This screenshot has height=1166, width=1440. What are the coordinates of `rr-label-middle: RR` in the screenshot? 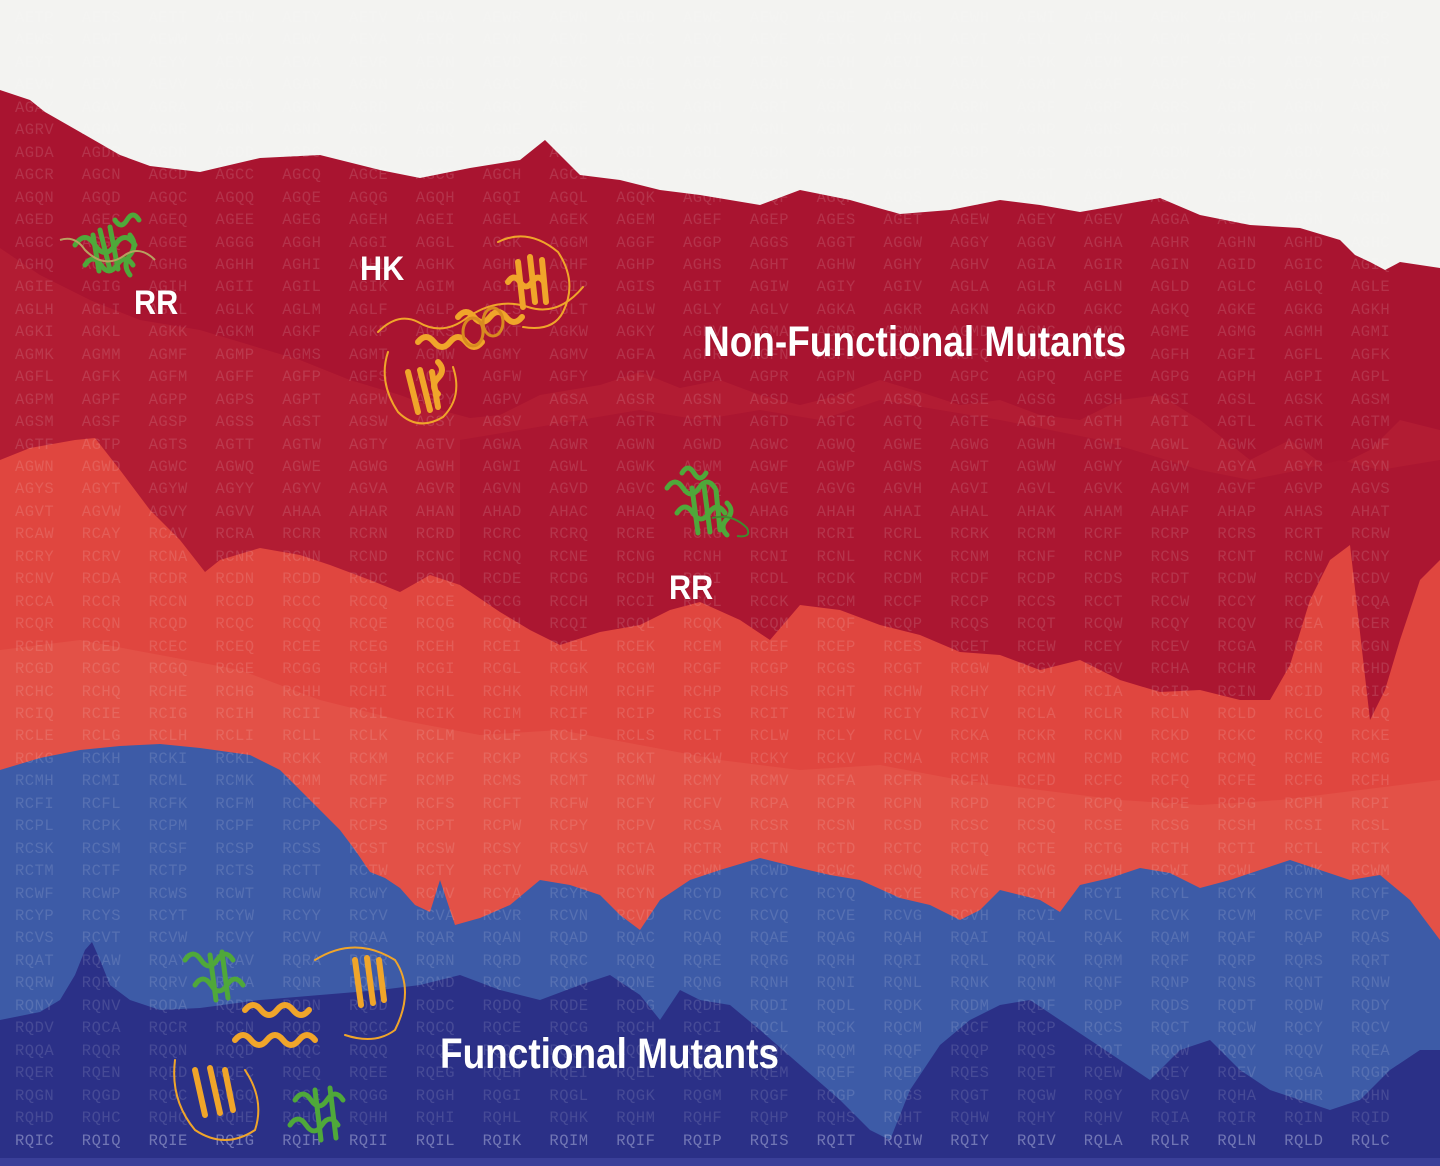 It's located at (691, 588).